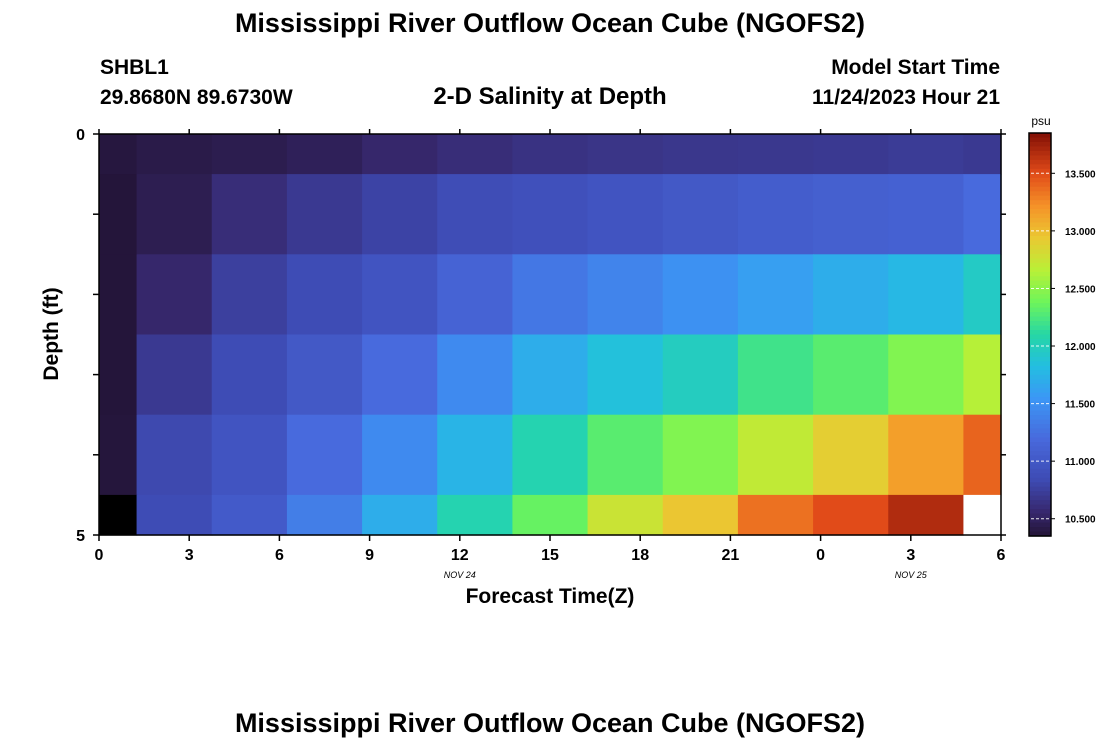 The width and height of the screenshot is (1100, 750). Describe the element at coordinates (915, 67) in the screenshot. I see `model-start-label: Model Start Time` at that location.